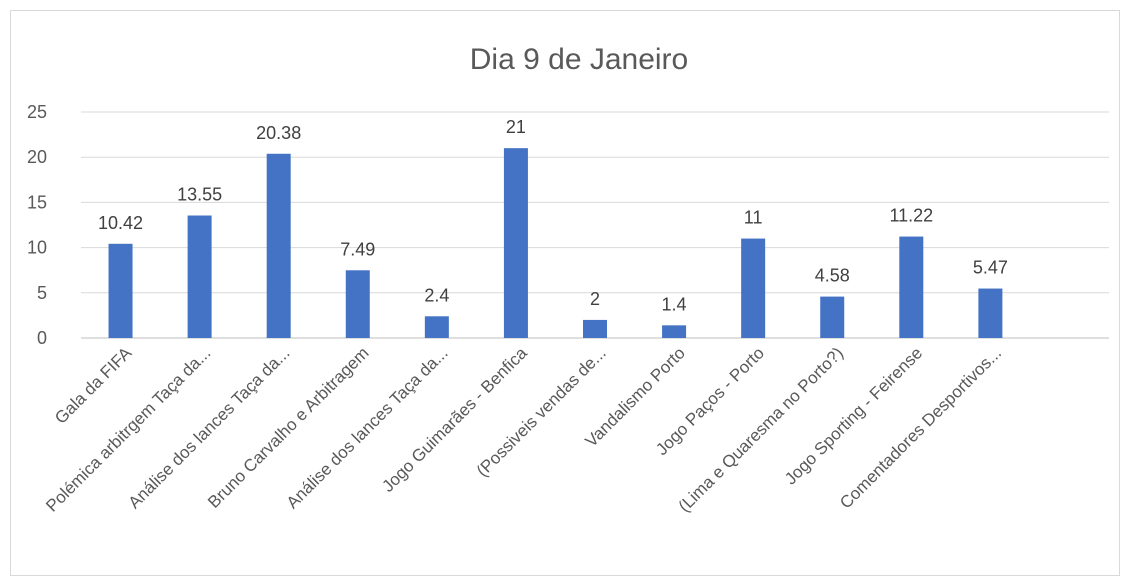 Image resolution: width=1131 pixels, height=582 pixels. Describe the element at coordinates (37, 248) in the screenshot. I see `y-tick-label: 10` at that location.